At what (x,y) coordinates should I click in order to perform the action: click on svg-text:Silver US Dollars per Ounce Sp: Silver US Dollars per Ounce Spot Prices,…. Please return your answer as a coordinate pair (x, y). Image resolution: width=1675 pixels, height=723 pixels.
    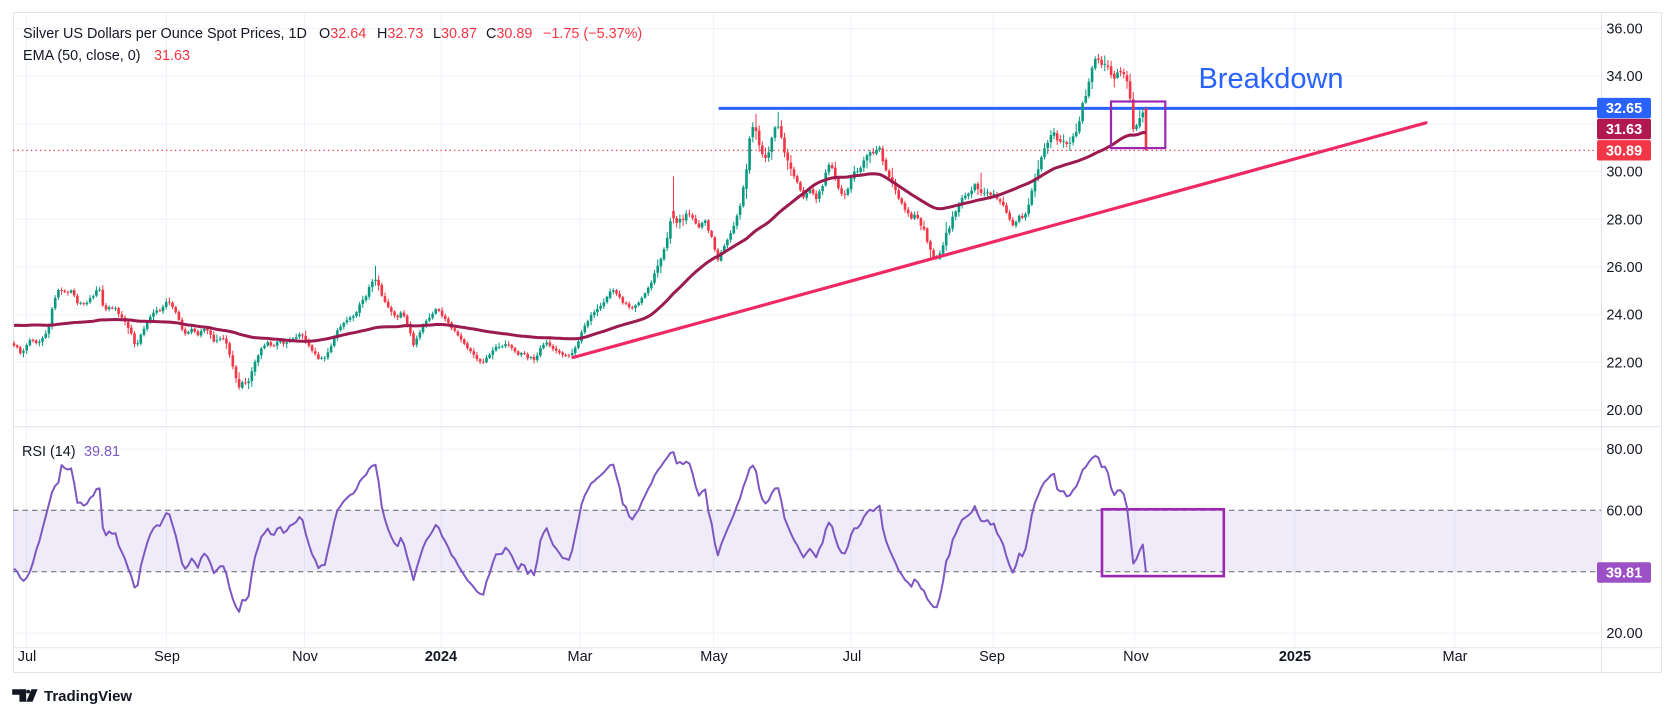
    Looking at the image, I should click on (332, 34).